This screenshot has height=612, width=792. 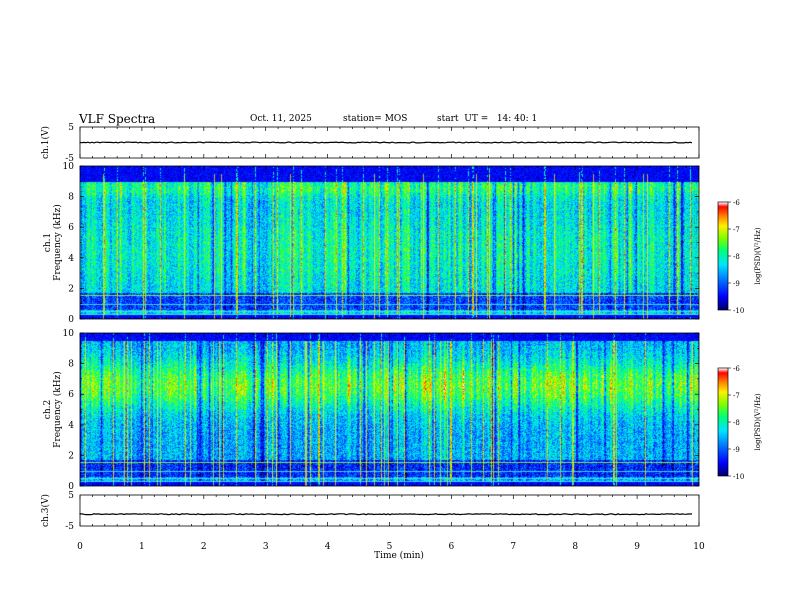 I want to click on x-tick-label: 5, so click(x=390, y=547).